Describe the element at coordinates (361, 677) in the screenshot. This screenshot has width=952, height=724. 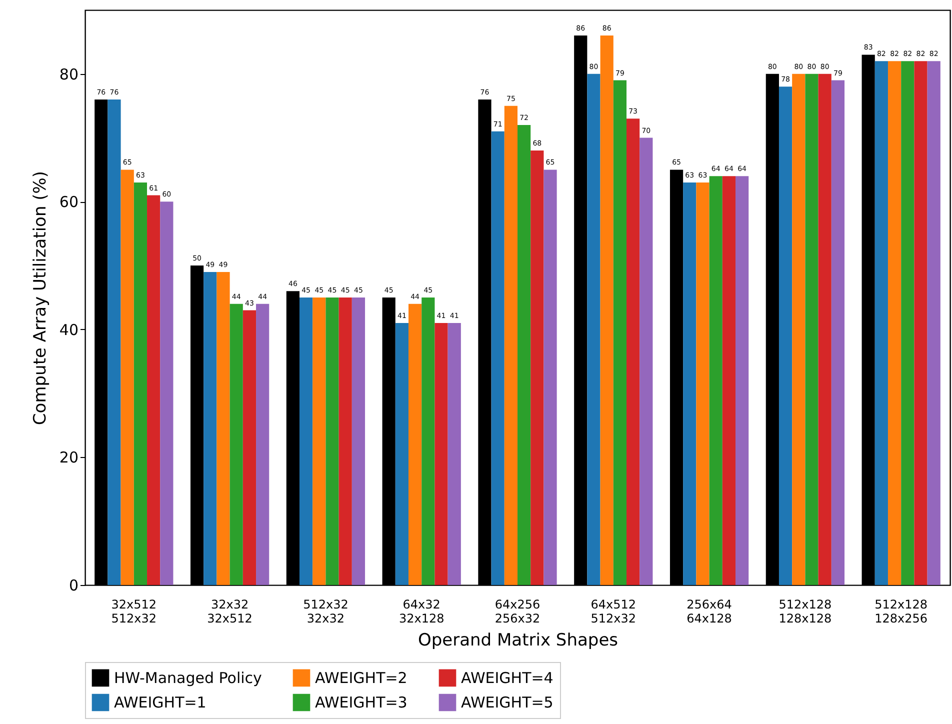
I see `legend-label: AWEIGHT=2` at that location.